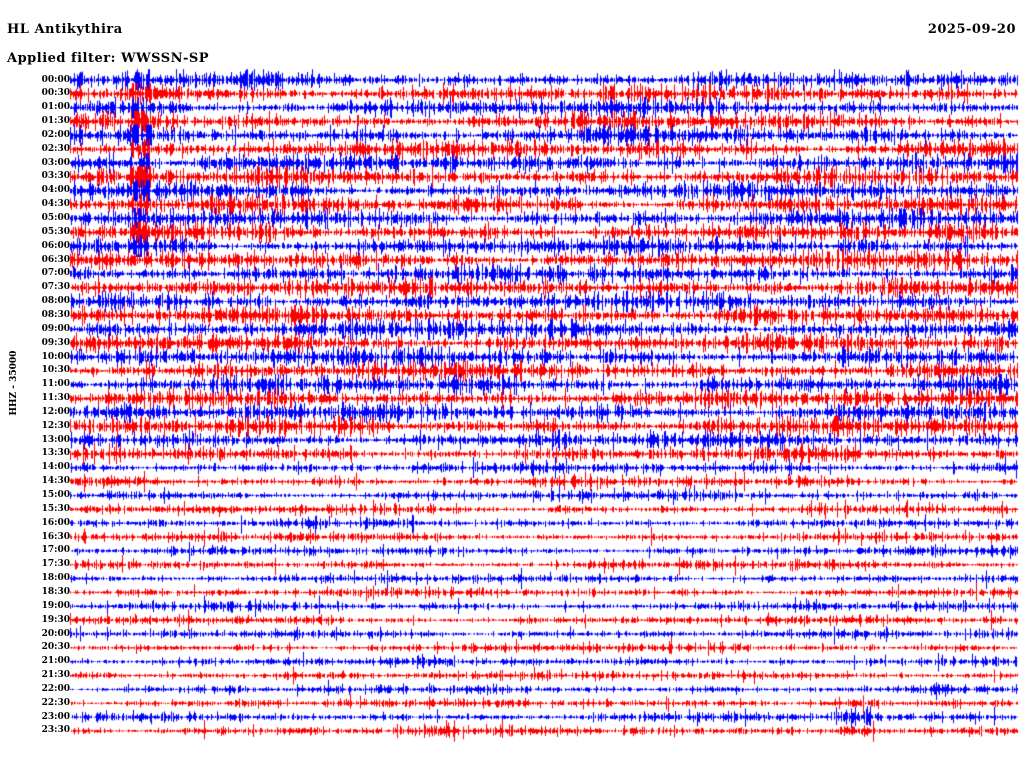  What do you see at coordinates (55, 467) in the screenshot?
I see `time-tick: 14:00` at bounding box center [55, 467].